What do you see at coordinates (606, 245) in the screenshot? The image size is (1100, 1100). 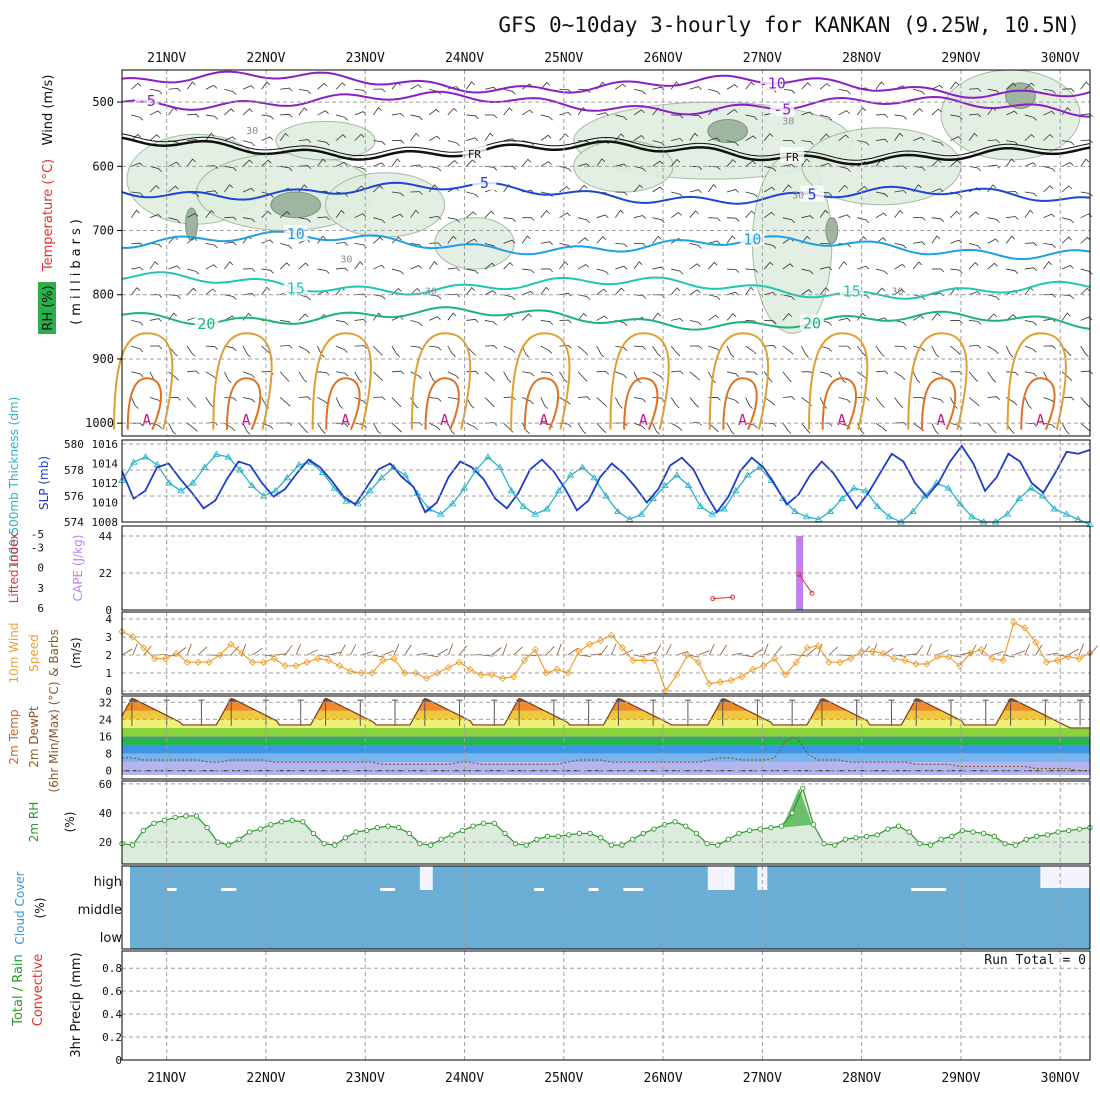 I see `isotherm-line` at bounding box center [606, 245].